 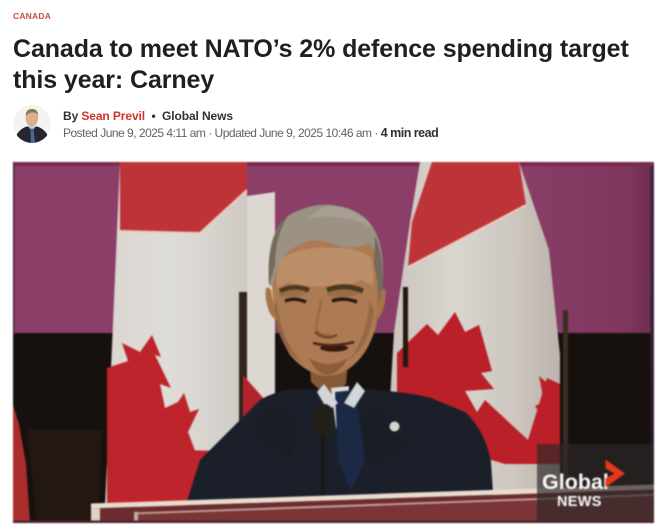 I want to click on svg-text: Global, so click(x=575, y=482).